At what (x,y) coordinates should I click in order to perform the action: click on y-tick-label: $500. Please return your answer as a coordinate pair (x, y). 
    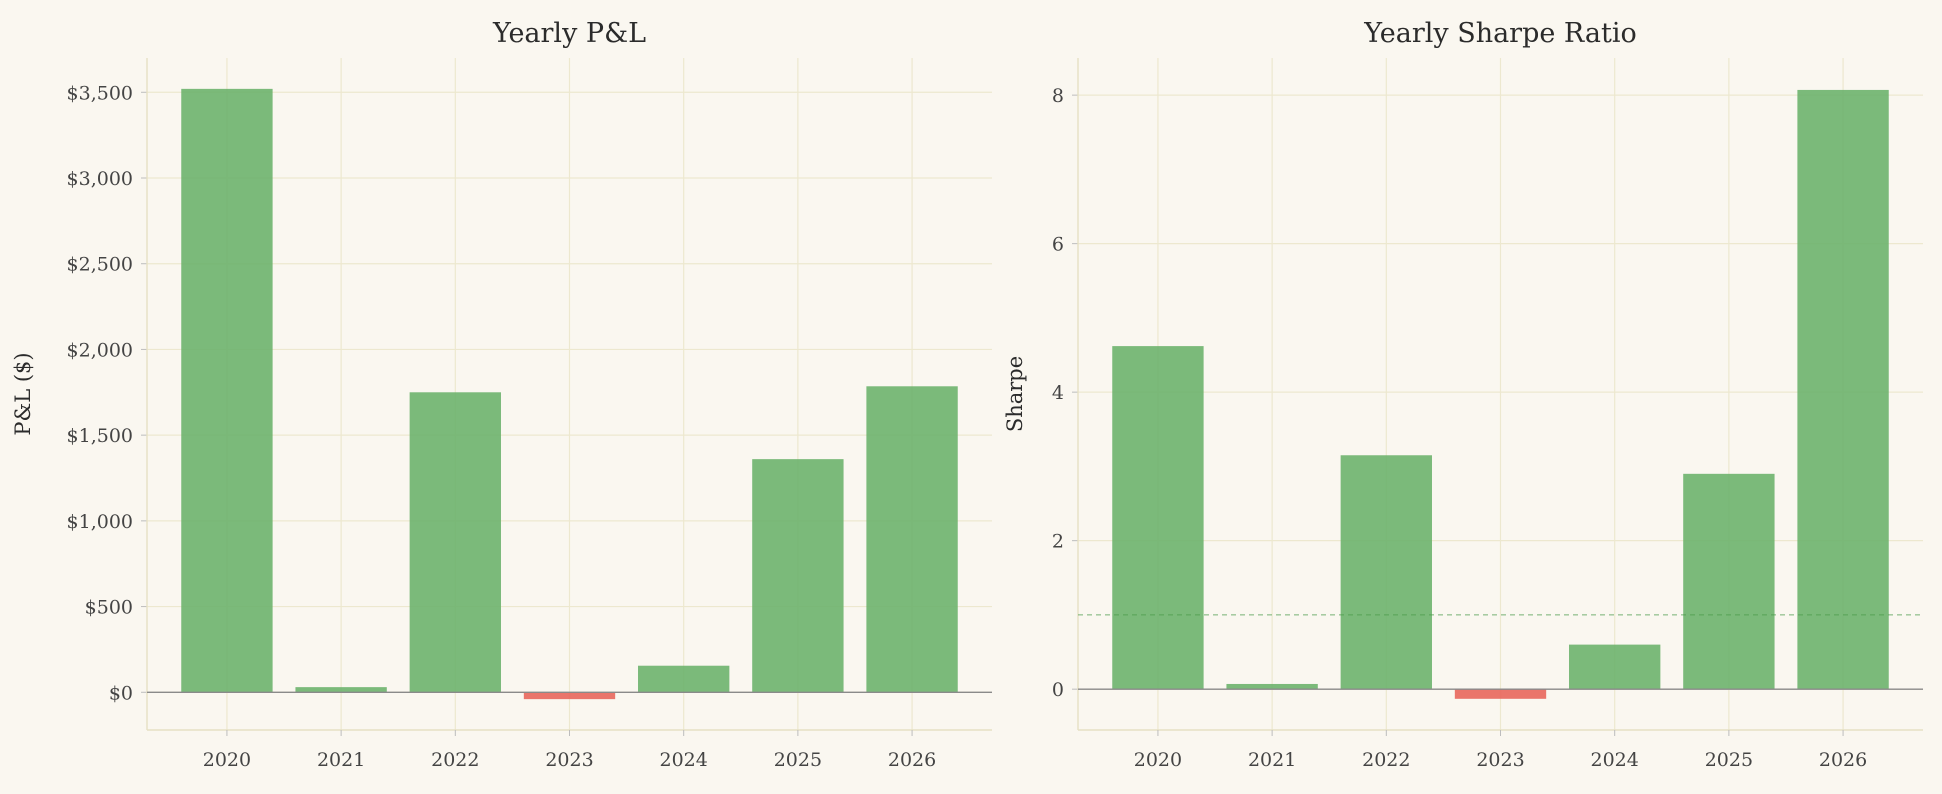
    Looking at the image, I should click on (109, 608).